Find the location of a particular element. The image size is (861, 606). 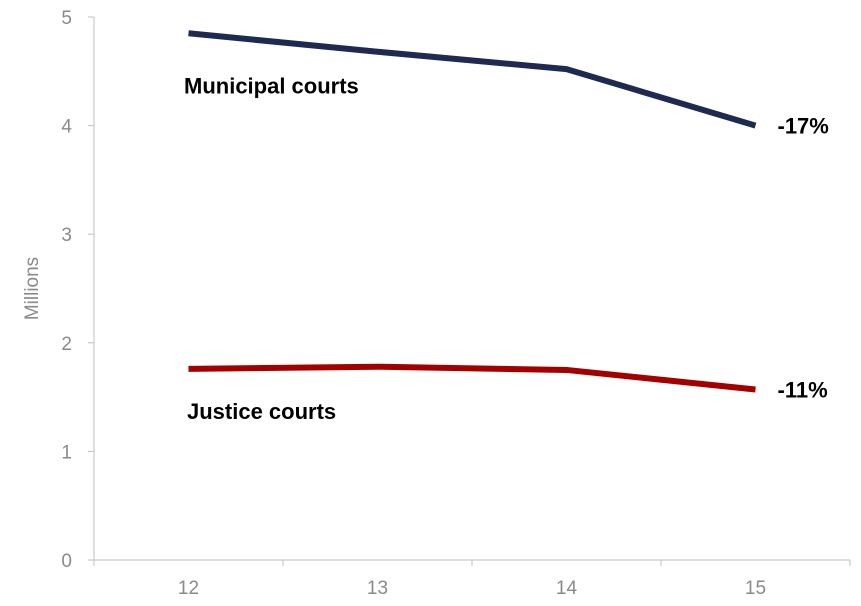

x-tick-label: 14 is located at coordinates (567, 588).